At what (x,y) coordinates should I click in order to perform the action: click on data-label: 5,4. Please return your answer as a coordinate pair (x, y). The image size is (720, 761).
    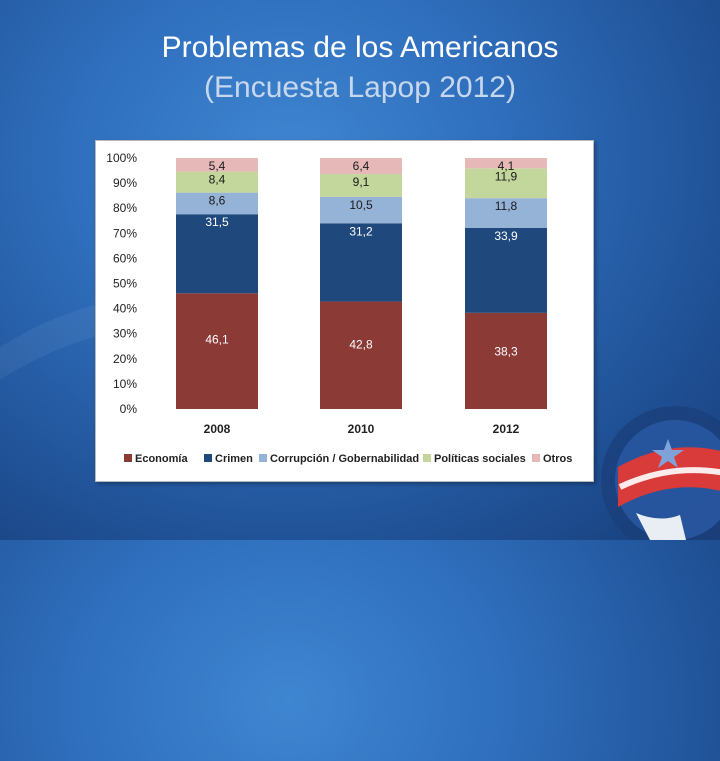
    Looking at the image, I should click on (217, 166).